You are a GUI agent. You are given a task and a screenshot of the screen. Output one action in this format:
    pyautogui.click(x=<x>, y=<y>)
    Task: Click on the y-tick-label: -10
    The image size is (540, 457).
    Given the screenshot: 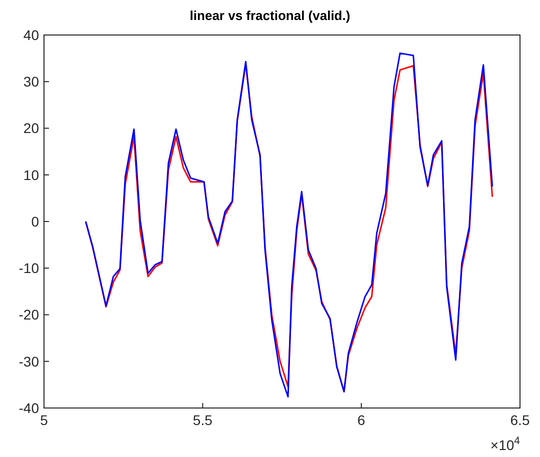 What is the action you would take?
    pyautogui.click(x=29, y=268)
    